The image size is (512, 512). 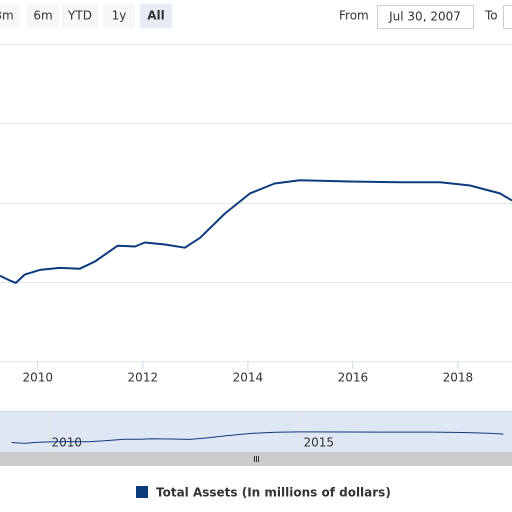 What do you see at coordinates (491, 16) in the screenshot?
I see `to-label: To` at bounding box center [491, 16].